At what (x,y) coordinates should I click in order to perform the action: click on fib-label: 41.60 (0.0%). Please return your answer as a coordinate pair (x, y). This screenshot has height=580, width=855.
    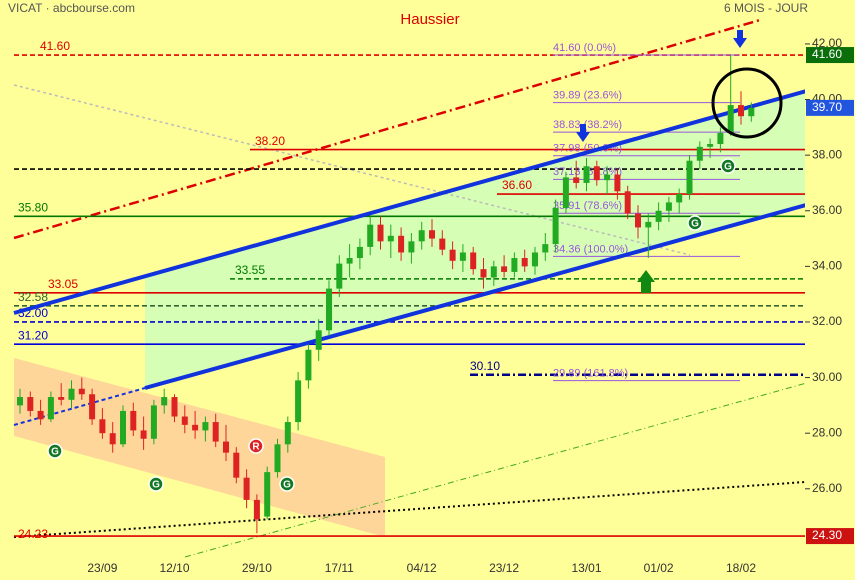
    Looking at the image, I should click on (584, 48).